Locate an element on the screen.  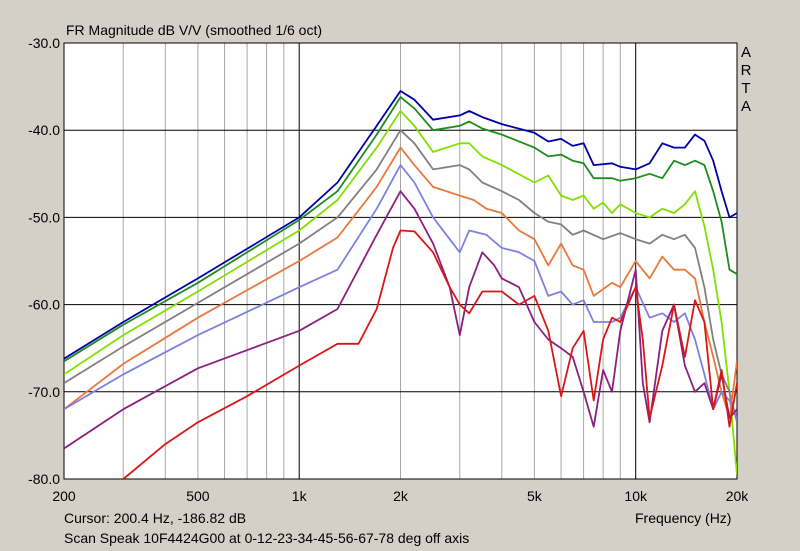
x-axis-label: Frequency (Hz) is located at coordinates (683, 518).